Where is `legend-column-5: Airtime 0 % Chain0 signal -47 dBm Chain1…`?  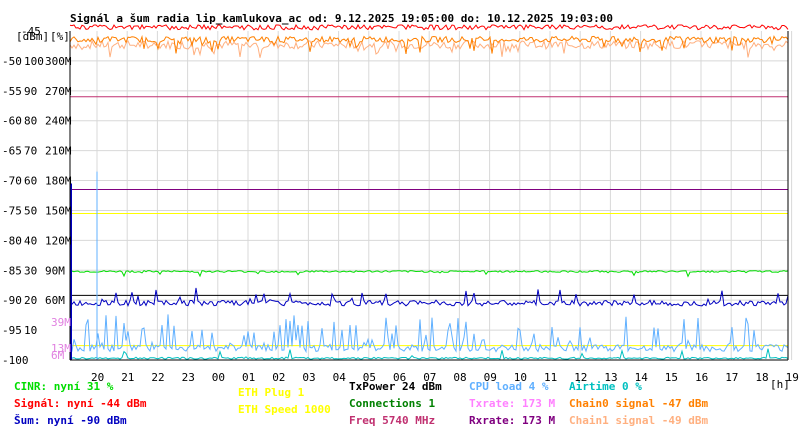
legend-column-5: Airtime 0 % Chain0 signal -47 dBm Chain1… is located at coordinates (638, 403).